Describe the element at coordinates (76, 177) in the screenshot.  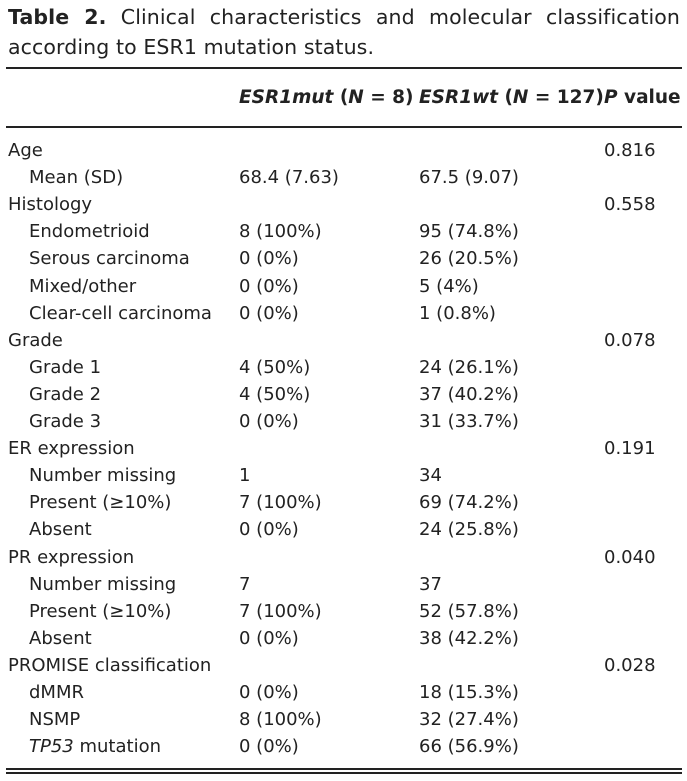
I see `row-label: Mean (SD)` at that location.